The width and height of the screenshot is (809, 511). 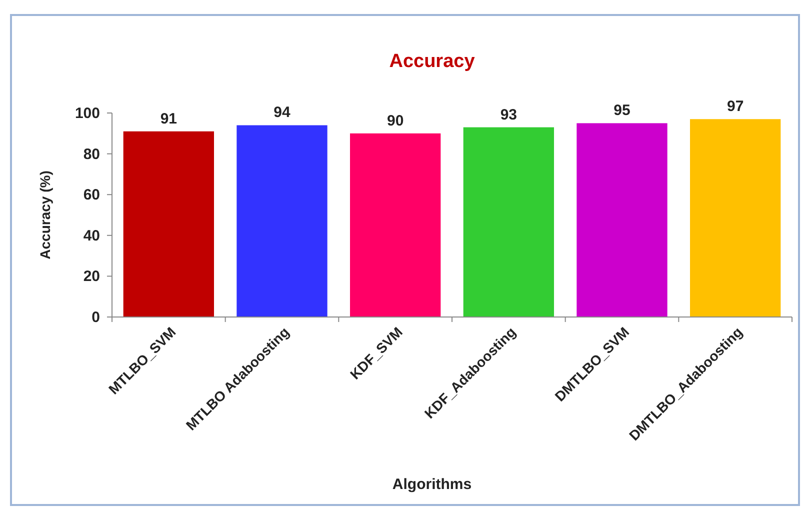 What do you see at coordinates (622, 111) in the screenshot?
I see `data-label: 95` at bounding box center [622, 111].